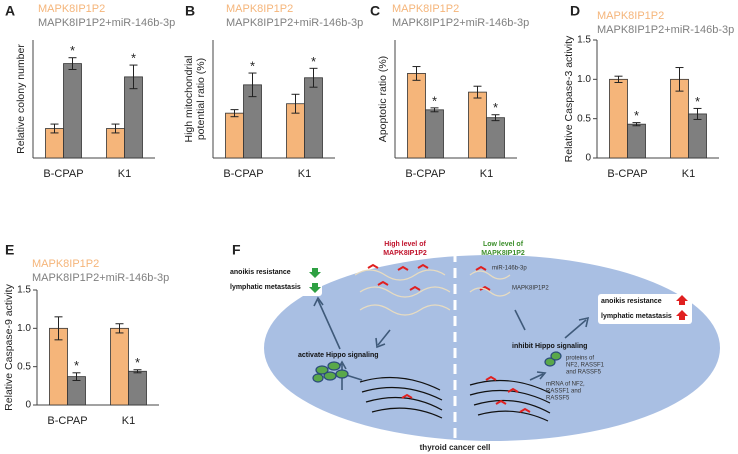  What do you see at coordinates (9, 250) in the screenshot?
I see `panel-label: E` at bounding box center [9, 250].